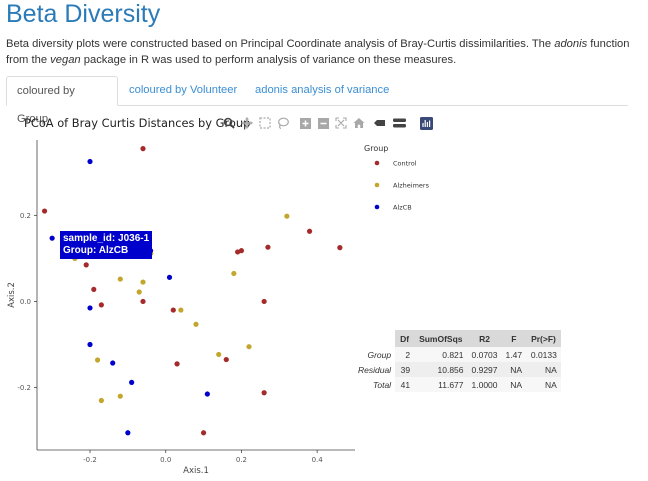  Describe the element at coordinates (25, 216) in the screenshot. I see `y-tick-label: 0.2` at that location.